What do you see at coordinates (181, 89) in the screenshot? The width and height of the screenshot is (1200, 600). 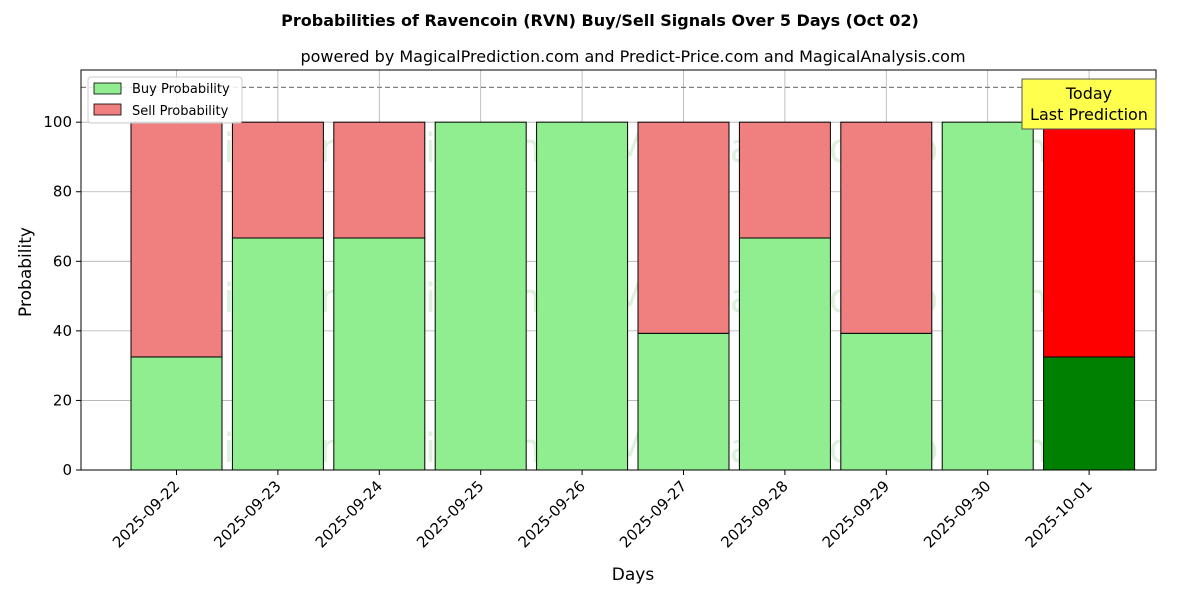 I see `legend-buy-label: Buy Probability` at bounding box center [181, 89].